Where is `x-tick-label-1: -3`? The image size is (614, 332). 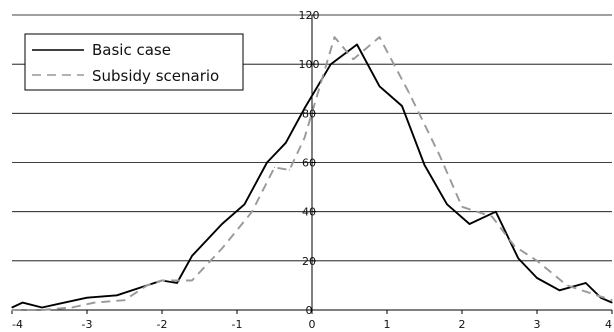
x-tick-label-1: -3 is located at coordinates (87, 324).